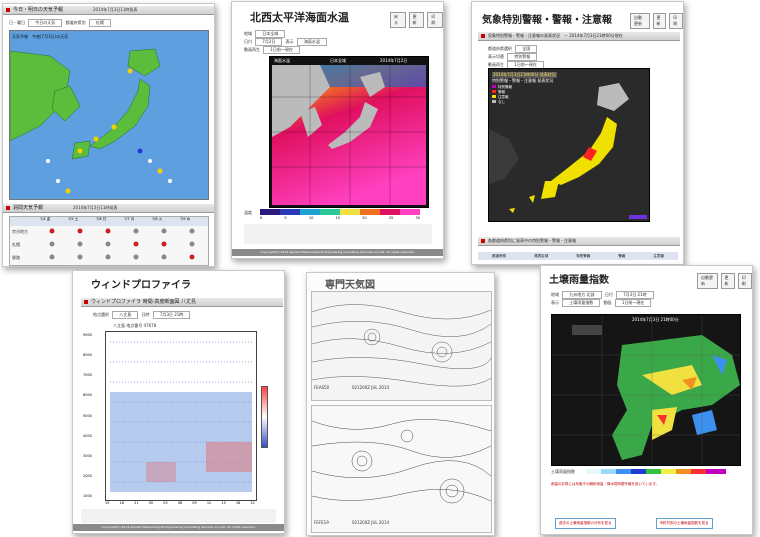  Describe the element at coordinates (322, 387) in the screenshot. I see `fax-code-upper: FEAS50` at that location.